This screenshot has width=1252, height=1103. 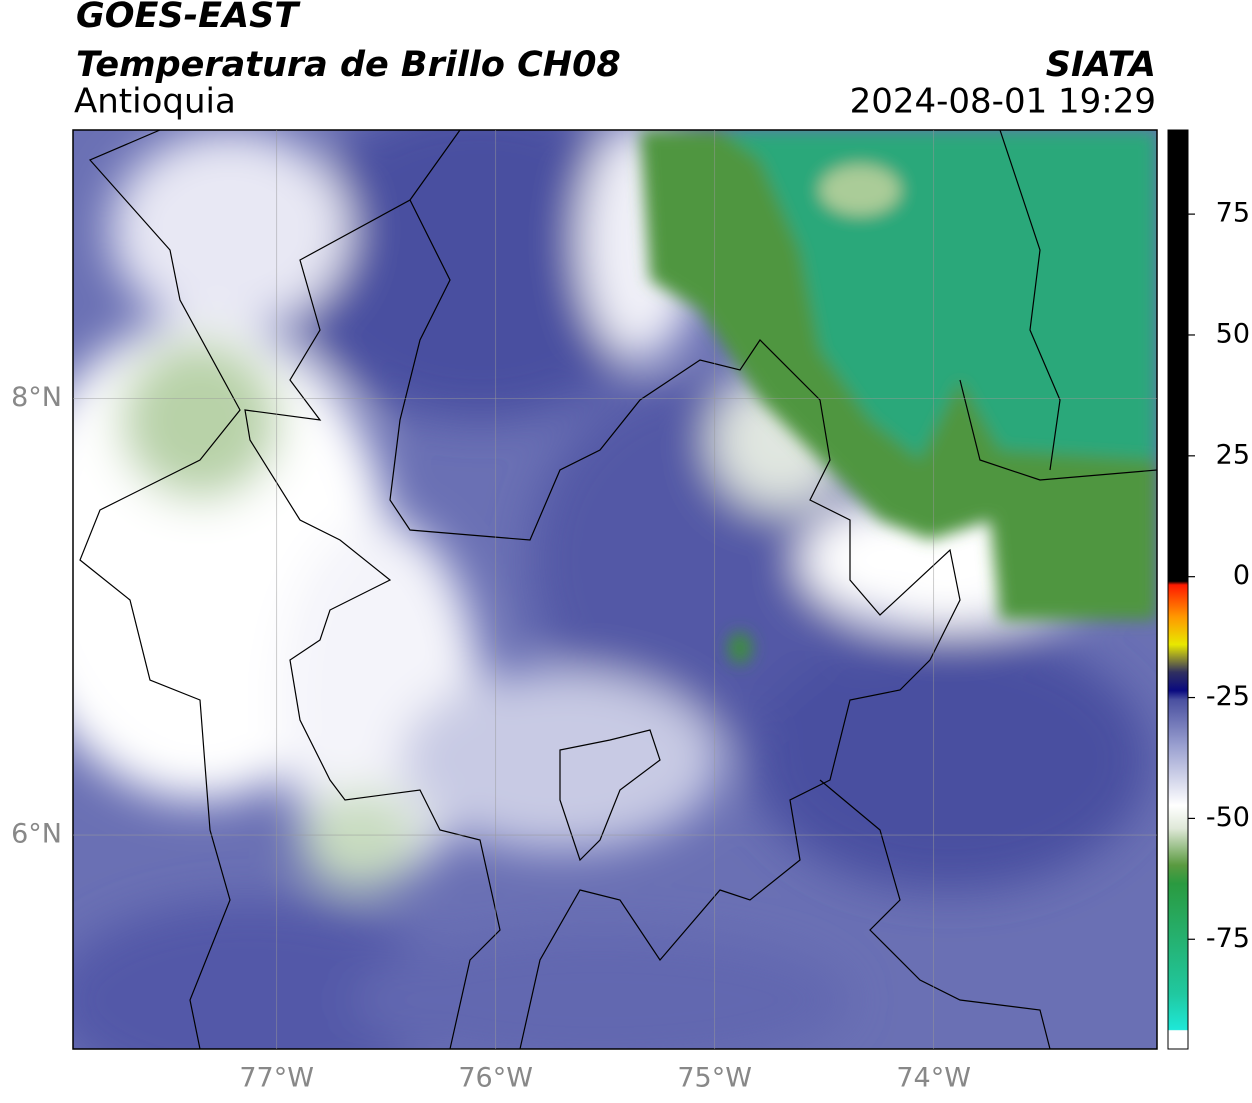 I want to click on region: Antioquia, so click(x=155, y=102).